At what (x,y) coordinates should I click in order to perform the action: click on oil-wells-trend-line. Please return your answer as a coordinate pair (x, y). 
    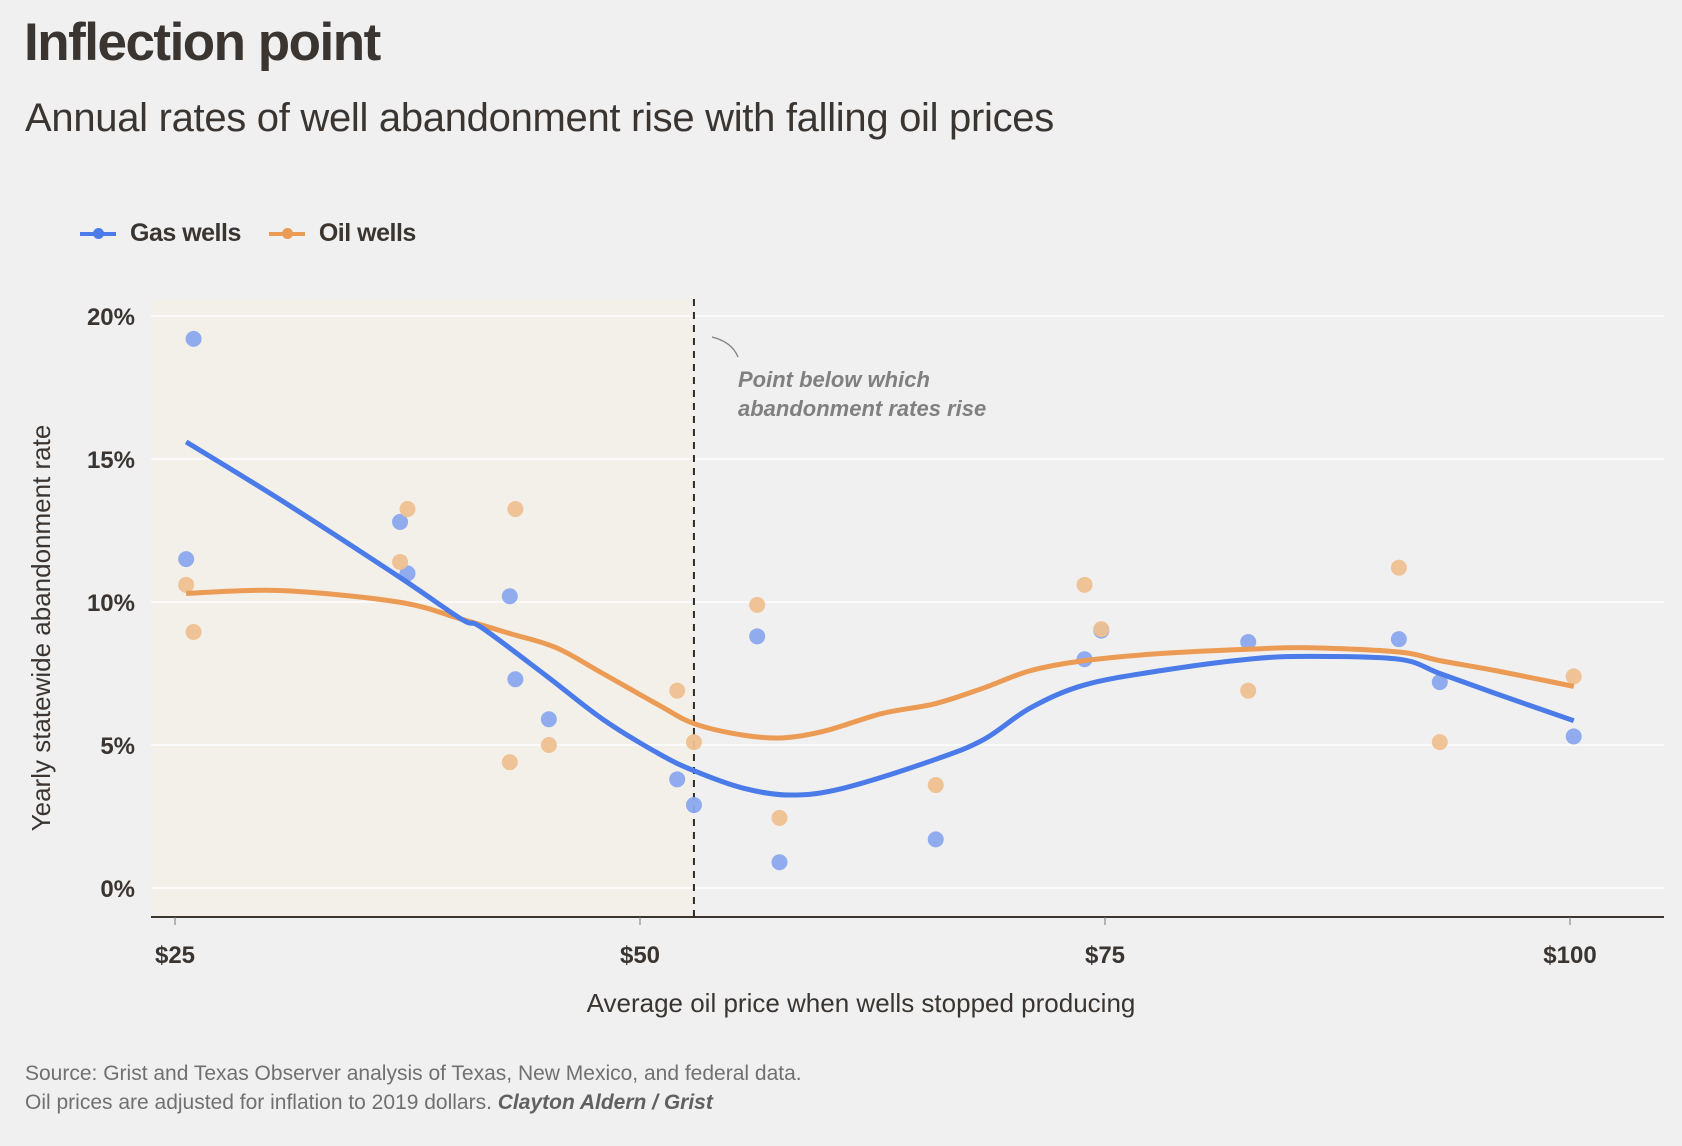
    Looking at the image, I should click on (880, 664).